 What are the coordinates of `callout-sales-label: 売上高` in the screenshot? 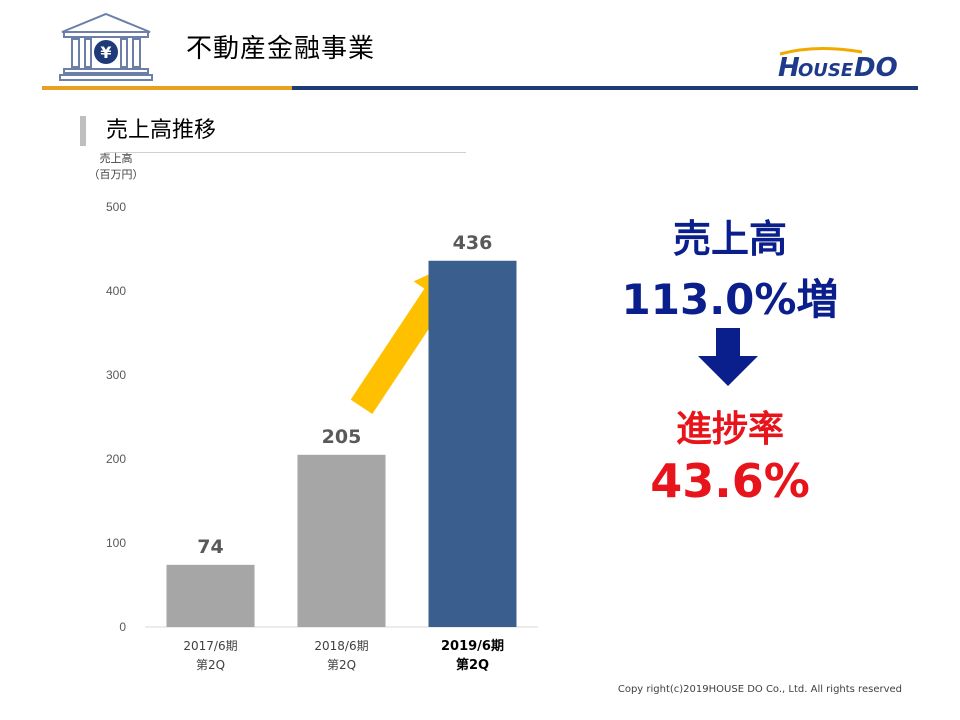 It's located at (729, 239).